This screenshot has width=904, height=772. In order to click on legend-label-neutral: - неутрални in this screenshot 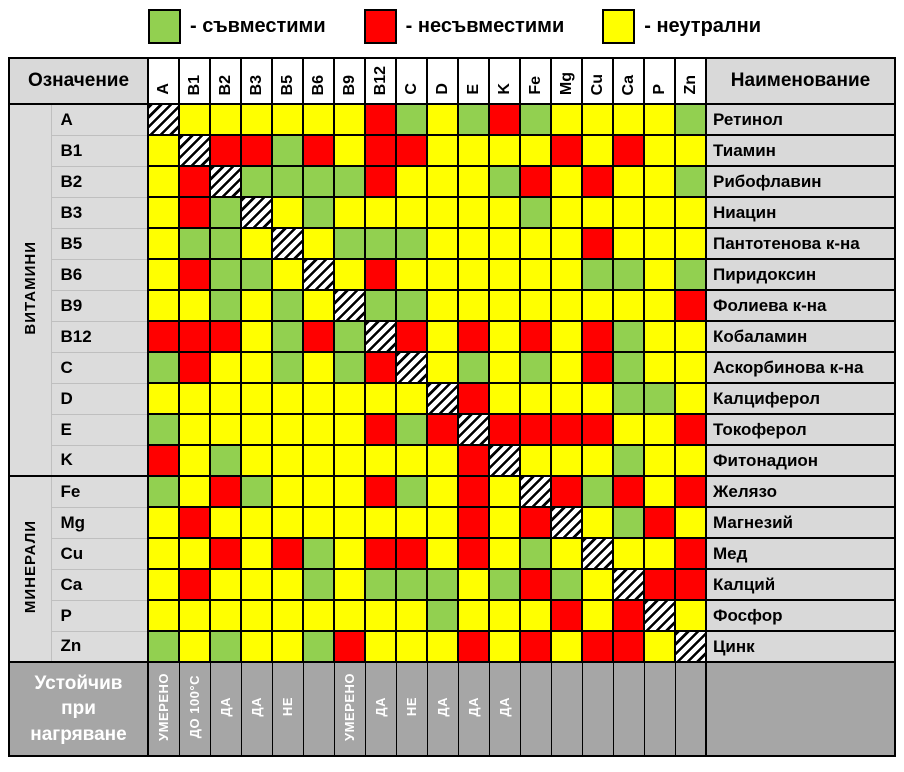, I will do `click(702, 25)`.